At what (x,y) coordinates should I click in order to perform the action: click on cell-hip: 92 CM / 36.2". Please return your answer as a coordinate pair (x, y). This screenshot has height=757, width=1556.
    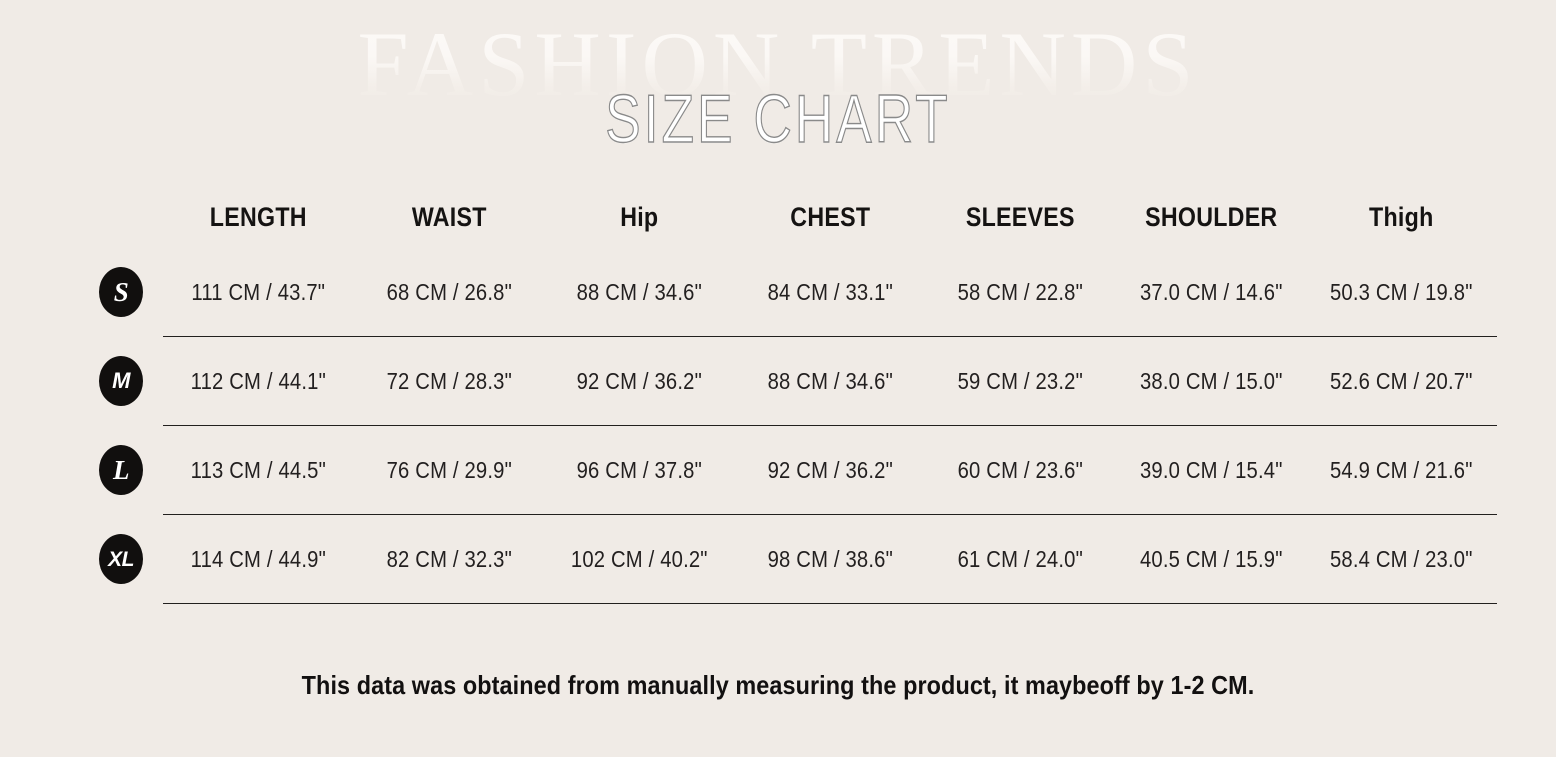
    Looking at the image, I should click on (639, 380).